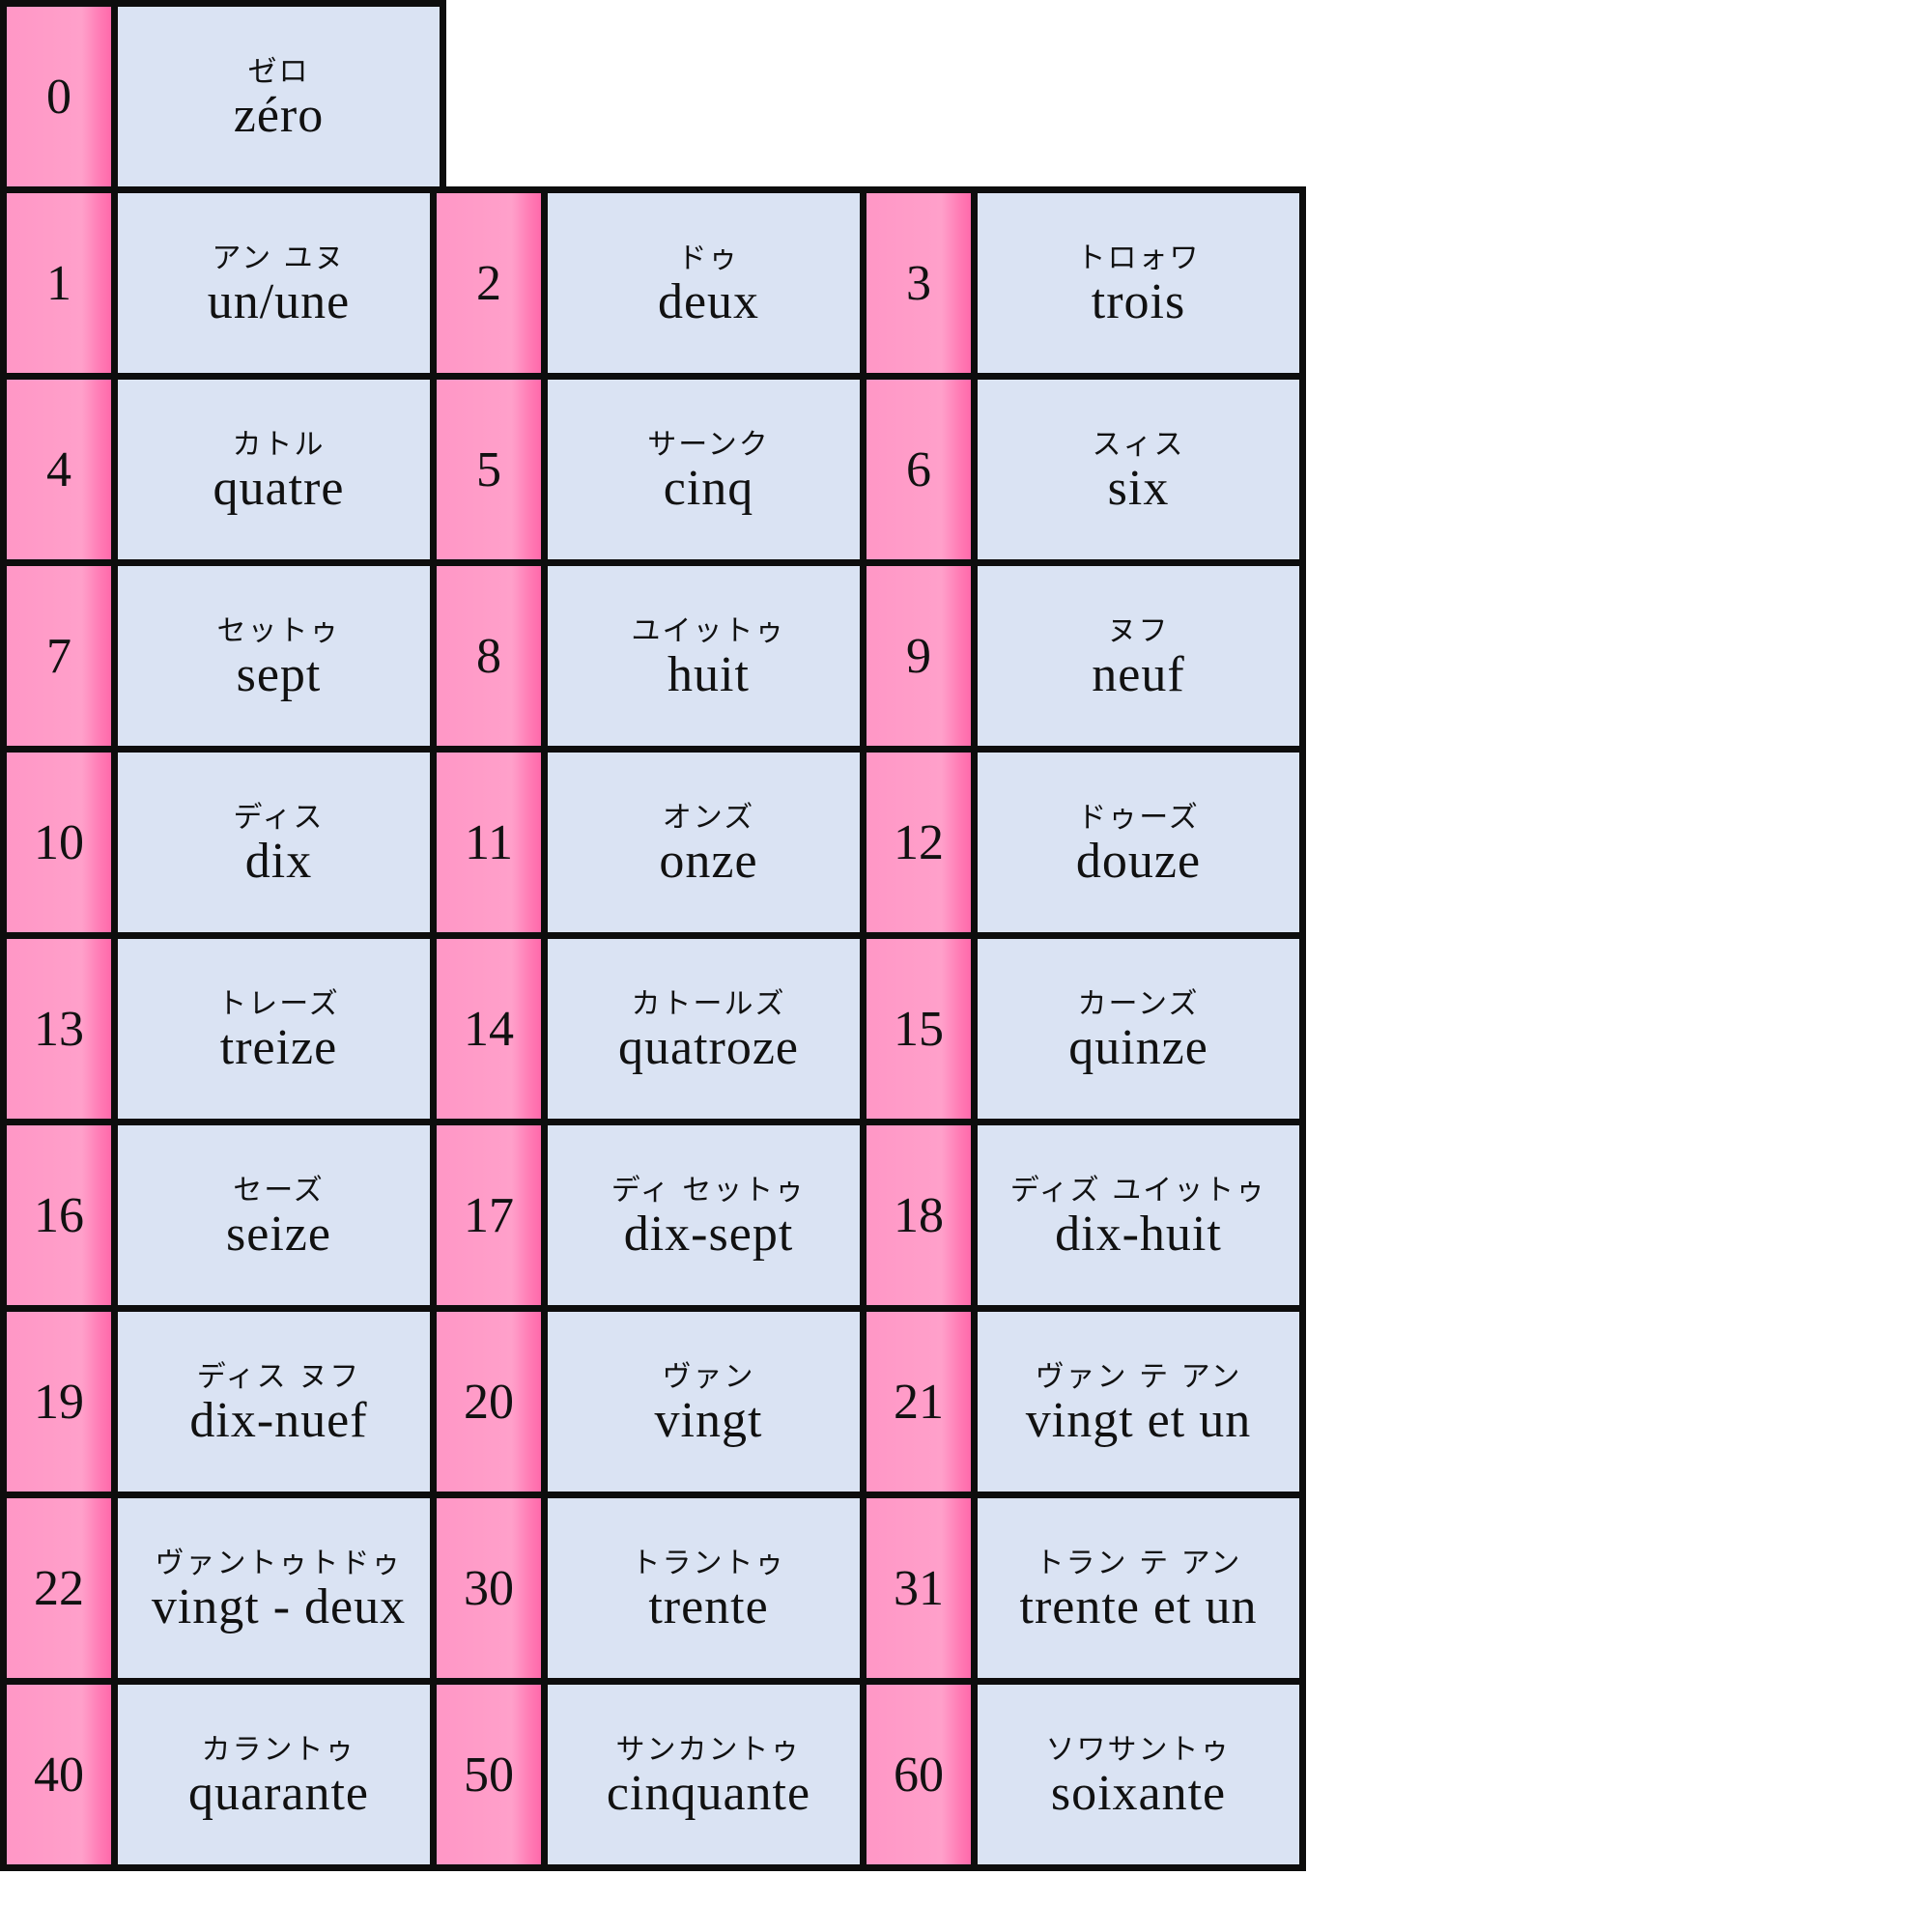 The image size is (1932, 1932). I want to click on word-cell: カトル quatre, so click(278, 469).